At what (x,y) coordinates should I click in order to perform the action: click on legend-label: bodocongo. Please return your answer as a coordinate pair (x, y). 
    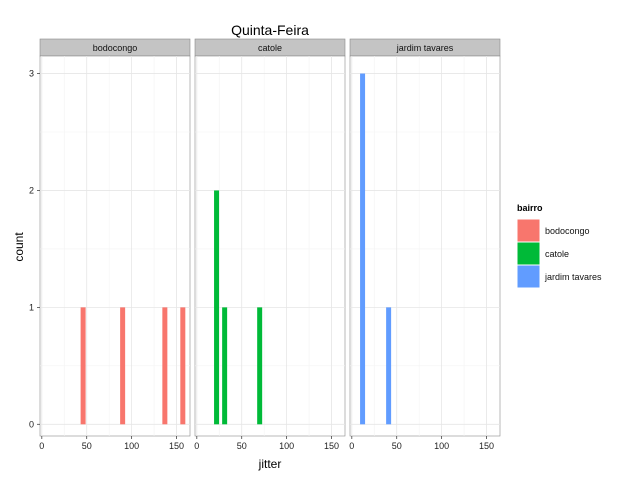
    Looking at the image, I should click on (567, 231).